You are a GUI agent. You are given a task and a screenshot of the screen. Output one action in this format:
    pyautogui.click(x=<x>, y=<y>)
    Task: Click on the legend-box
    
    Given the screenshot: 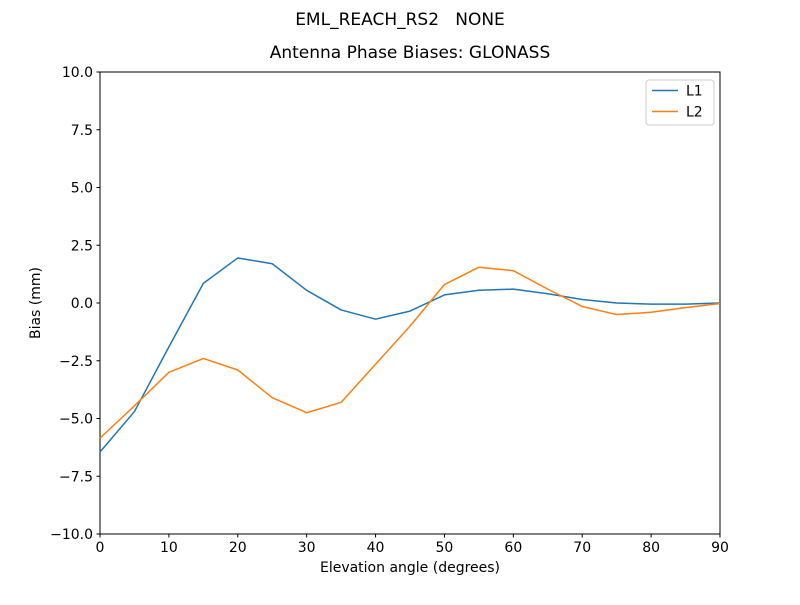 What is the action you would take?
    pyautogui.click(x=680, y=102)
    